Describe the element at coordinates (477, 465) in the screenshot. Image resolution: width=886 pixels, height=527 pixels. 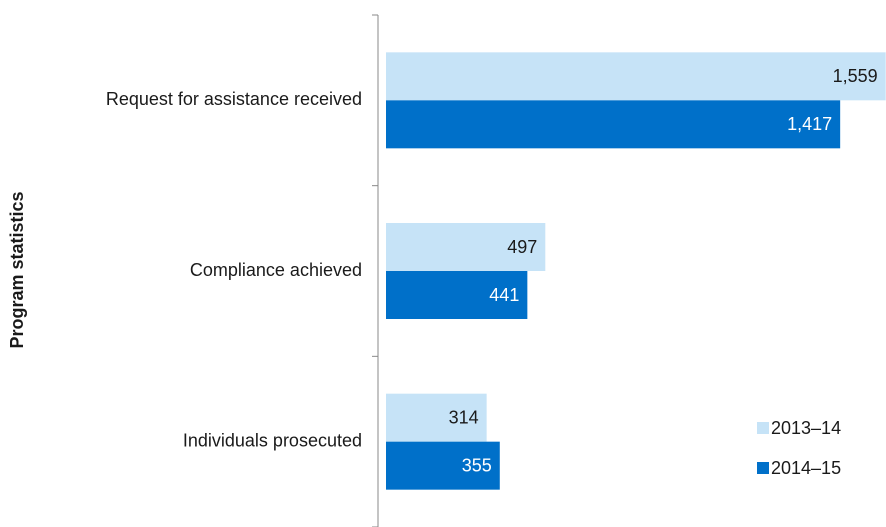
I see `value-label: 355` at that location.